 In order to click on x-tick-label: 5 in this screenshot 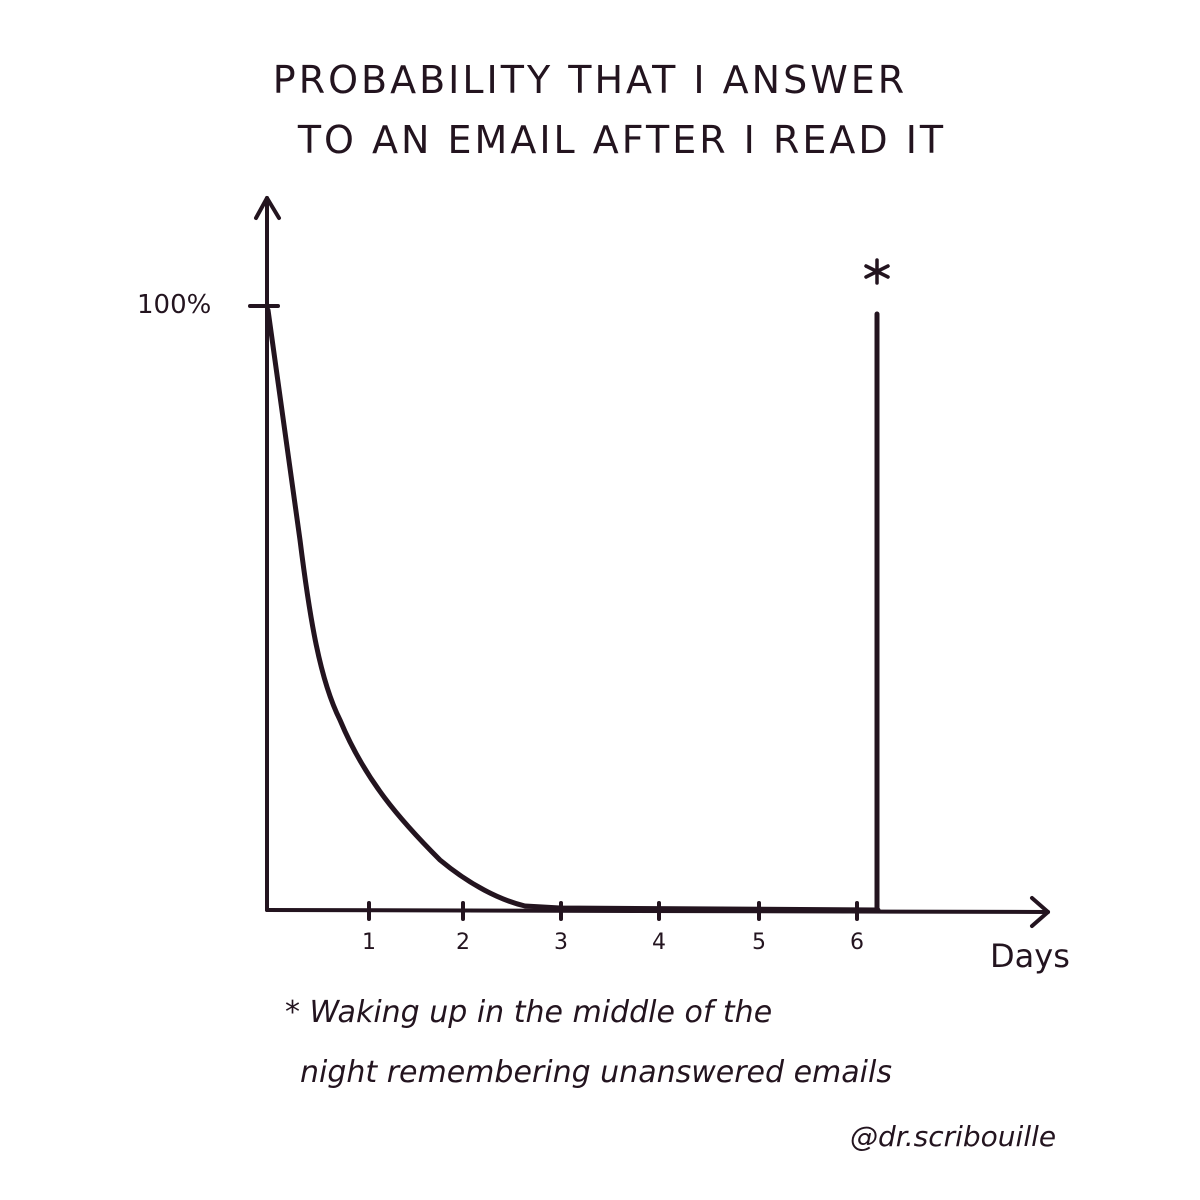, I will do `click(759, 942)`.